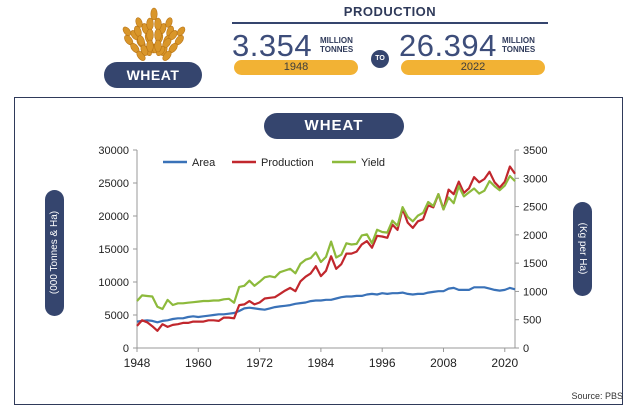 The height and width of the screenshot is (410, 639). What do you see at coordinates (597, 396) in the screenshot?
I see `source-note: Source: PBS` at bounding box center [597, 396].